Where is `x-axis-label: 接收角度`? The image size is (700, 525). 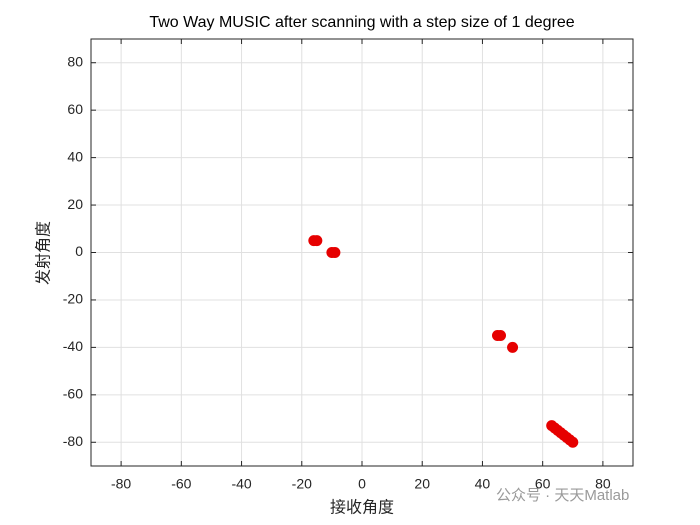
x-axis-label: 接收角度 is located at coordinates (362, 507).